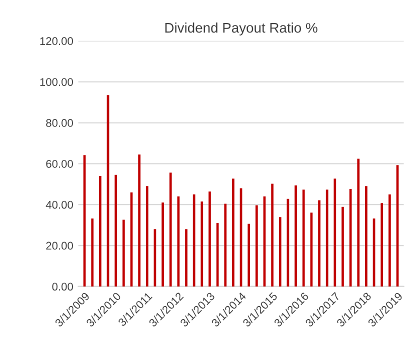 This screenshot has height=341, width=412. I want to click on y-tick-label: 60.00, so click(59, 164).